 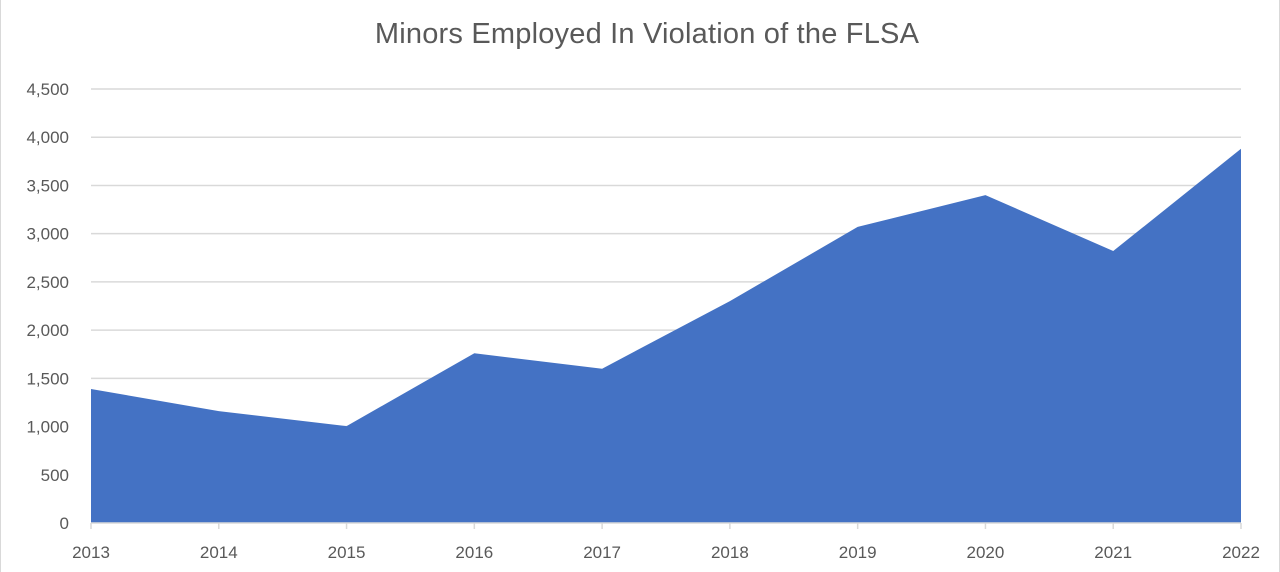 What do you see at coordinates (47, 330) in the screenshot?
I see `y-tick-label: 2,000` at bounding box center [47, 330].